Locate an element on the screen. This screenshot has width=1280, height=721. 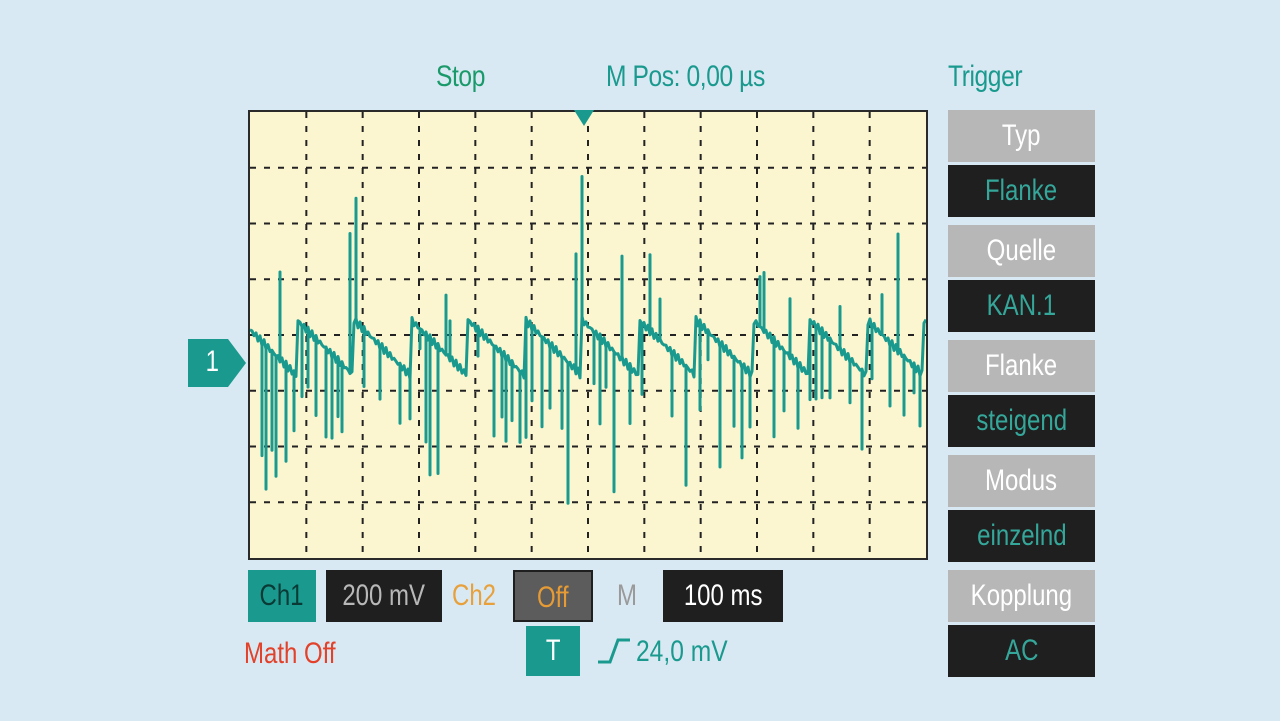
trigger-coupling-value: AC is located at coordinates (1021, 651).